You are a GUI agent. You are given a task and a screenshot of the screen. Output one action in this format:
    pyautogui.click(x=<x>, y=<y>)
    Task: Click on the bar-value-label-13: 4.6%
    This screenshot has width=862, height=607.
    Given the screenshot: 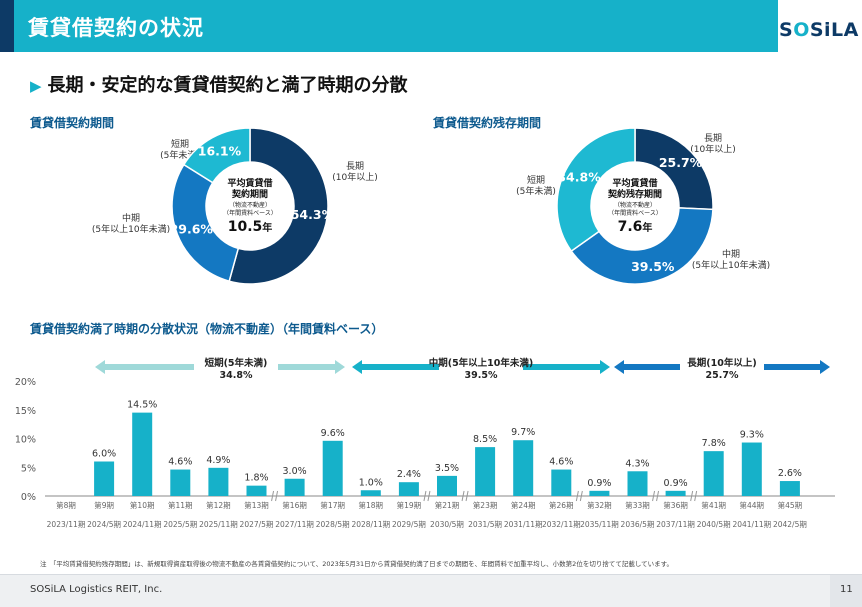 What is the action you would take?
    pyautogui.click(x=561, y=462)
    